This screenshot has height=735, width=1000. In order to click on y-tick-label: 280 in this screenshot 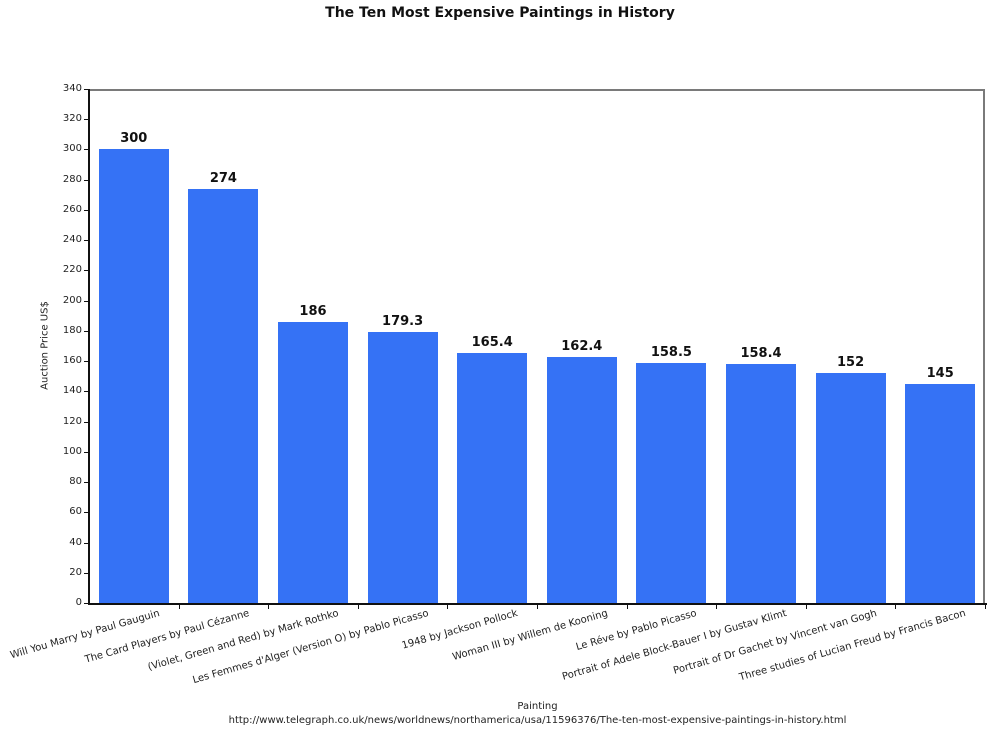, I will do `click(72, 179)`.